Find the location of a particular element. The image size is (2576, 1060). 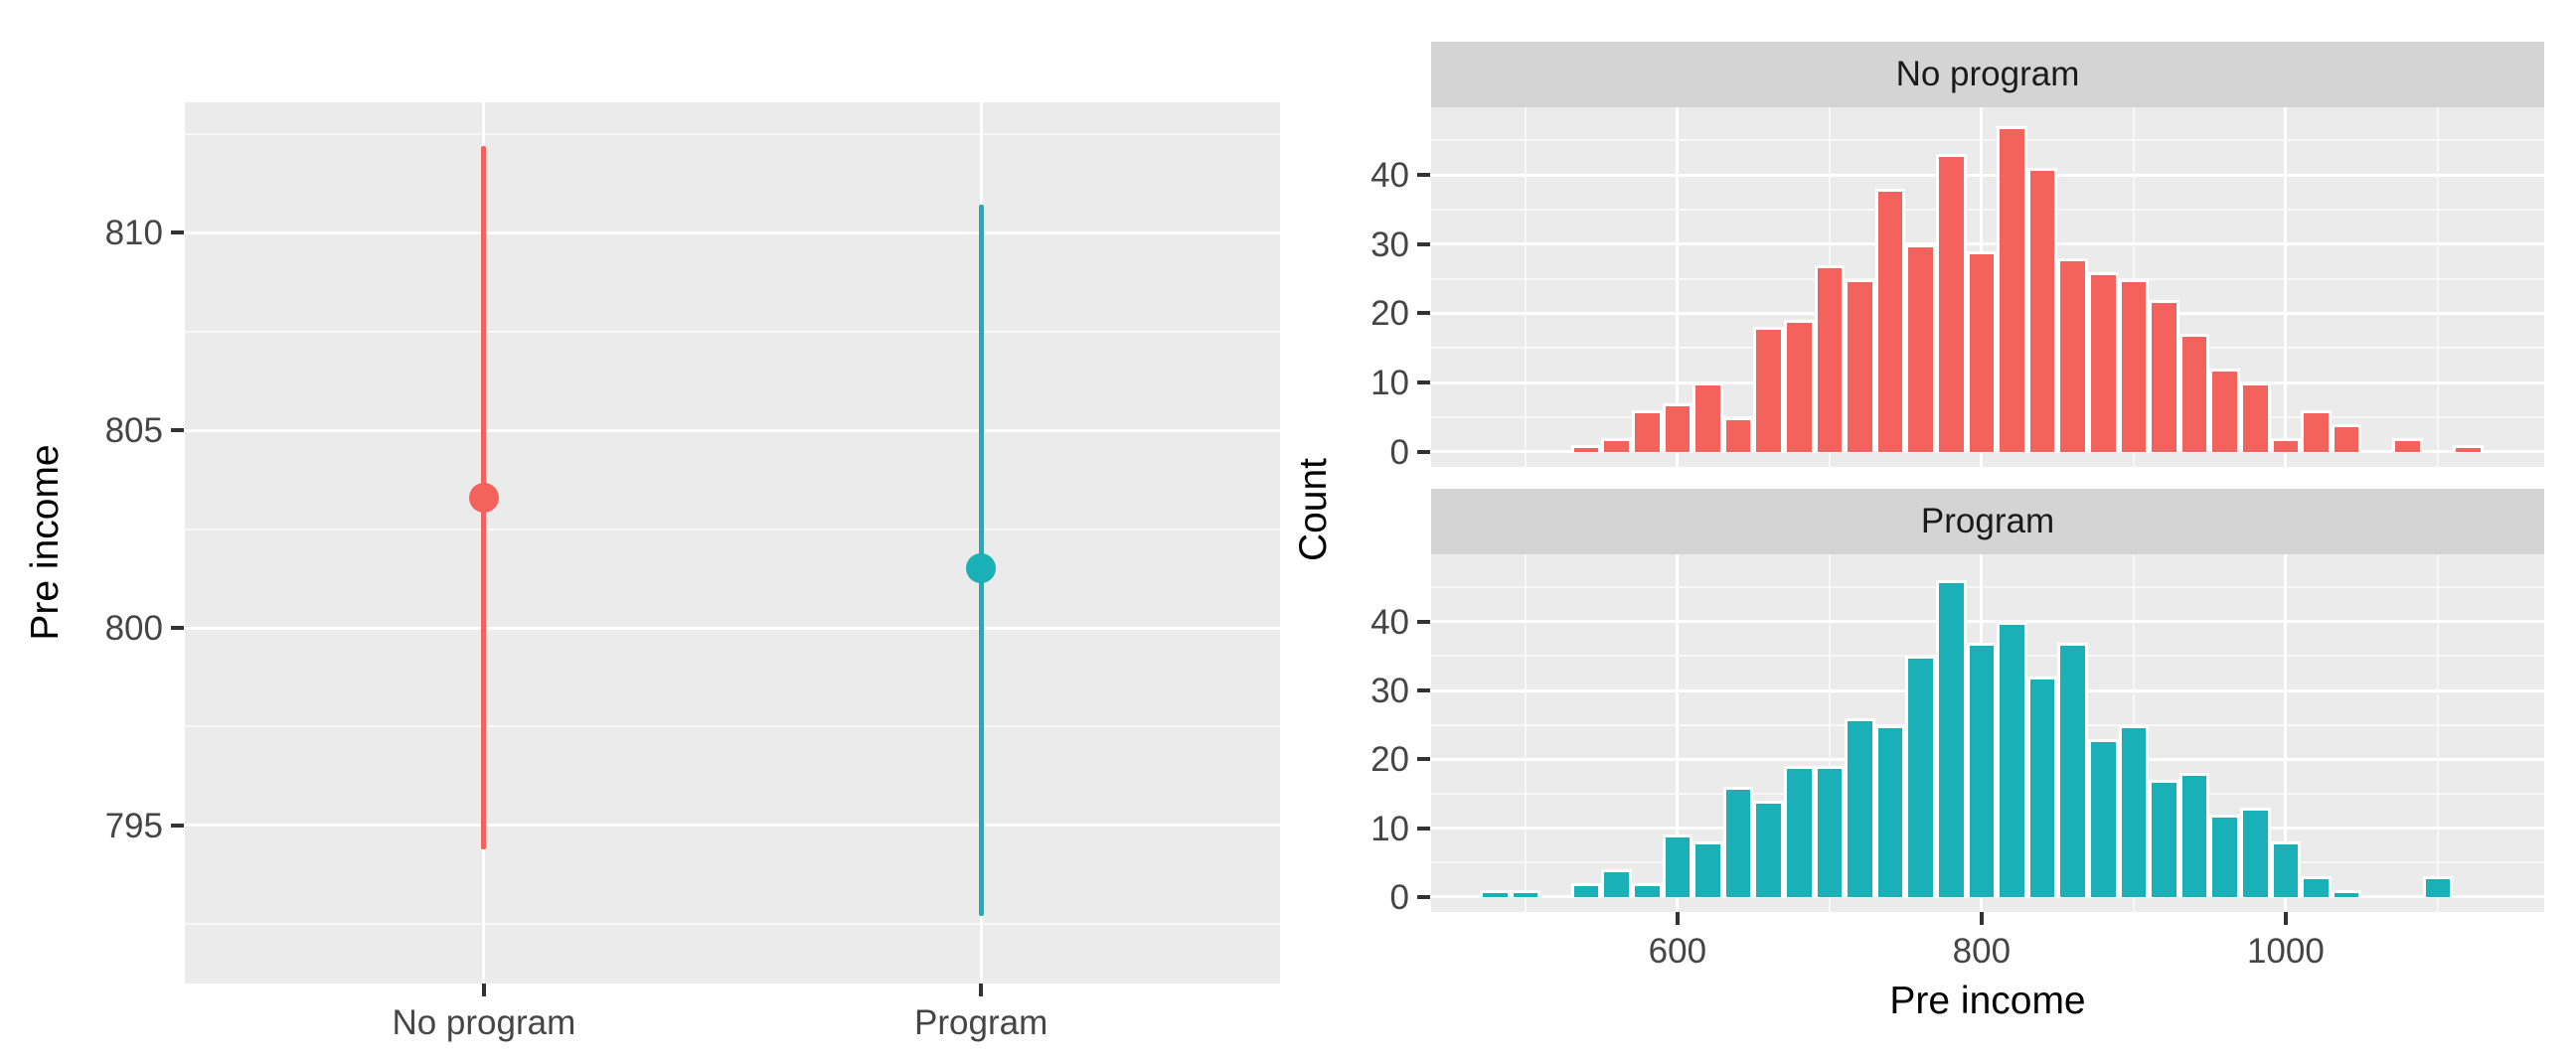

y-tick-label: 800 is located at coordinates (133, 629).